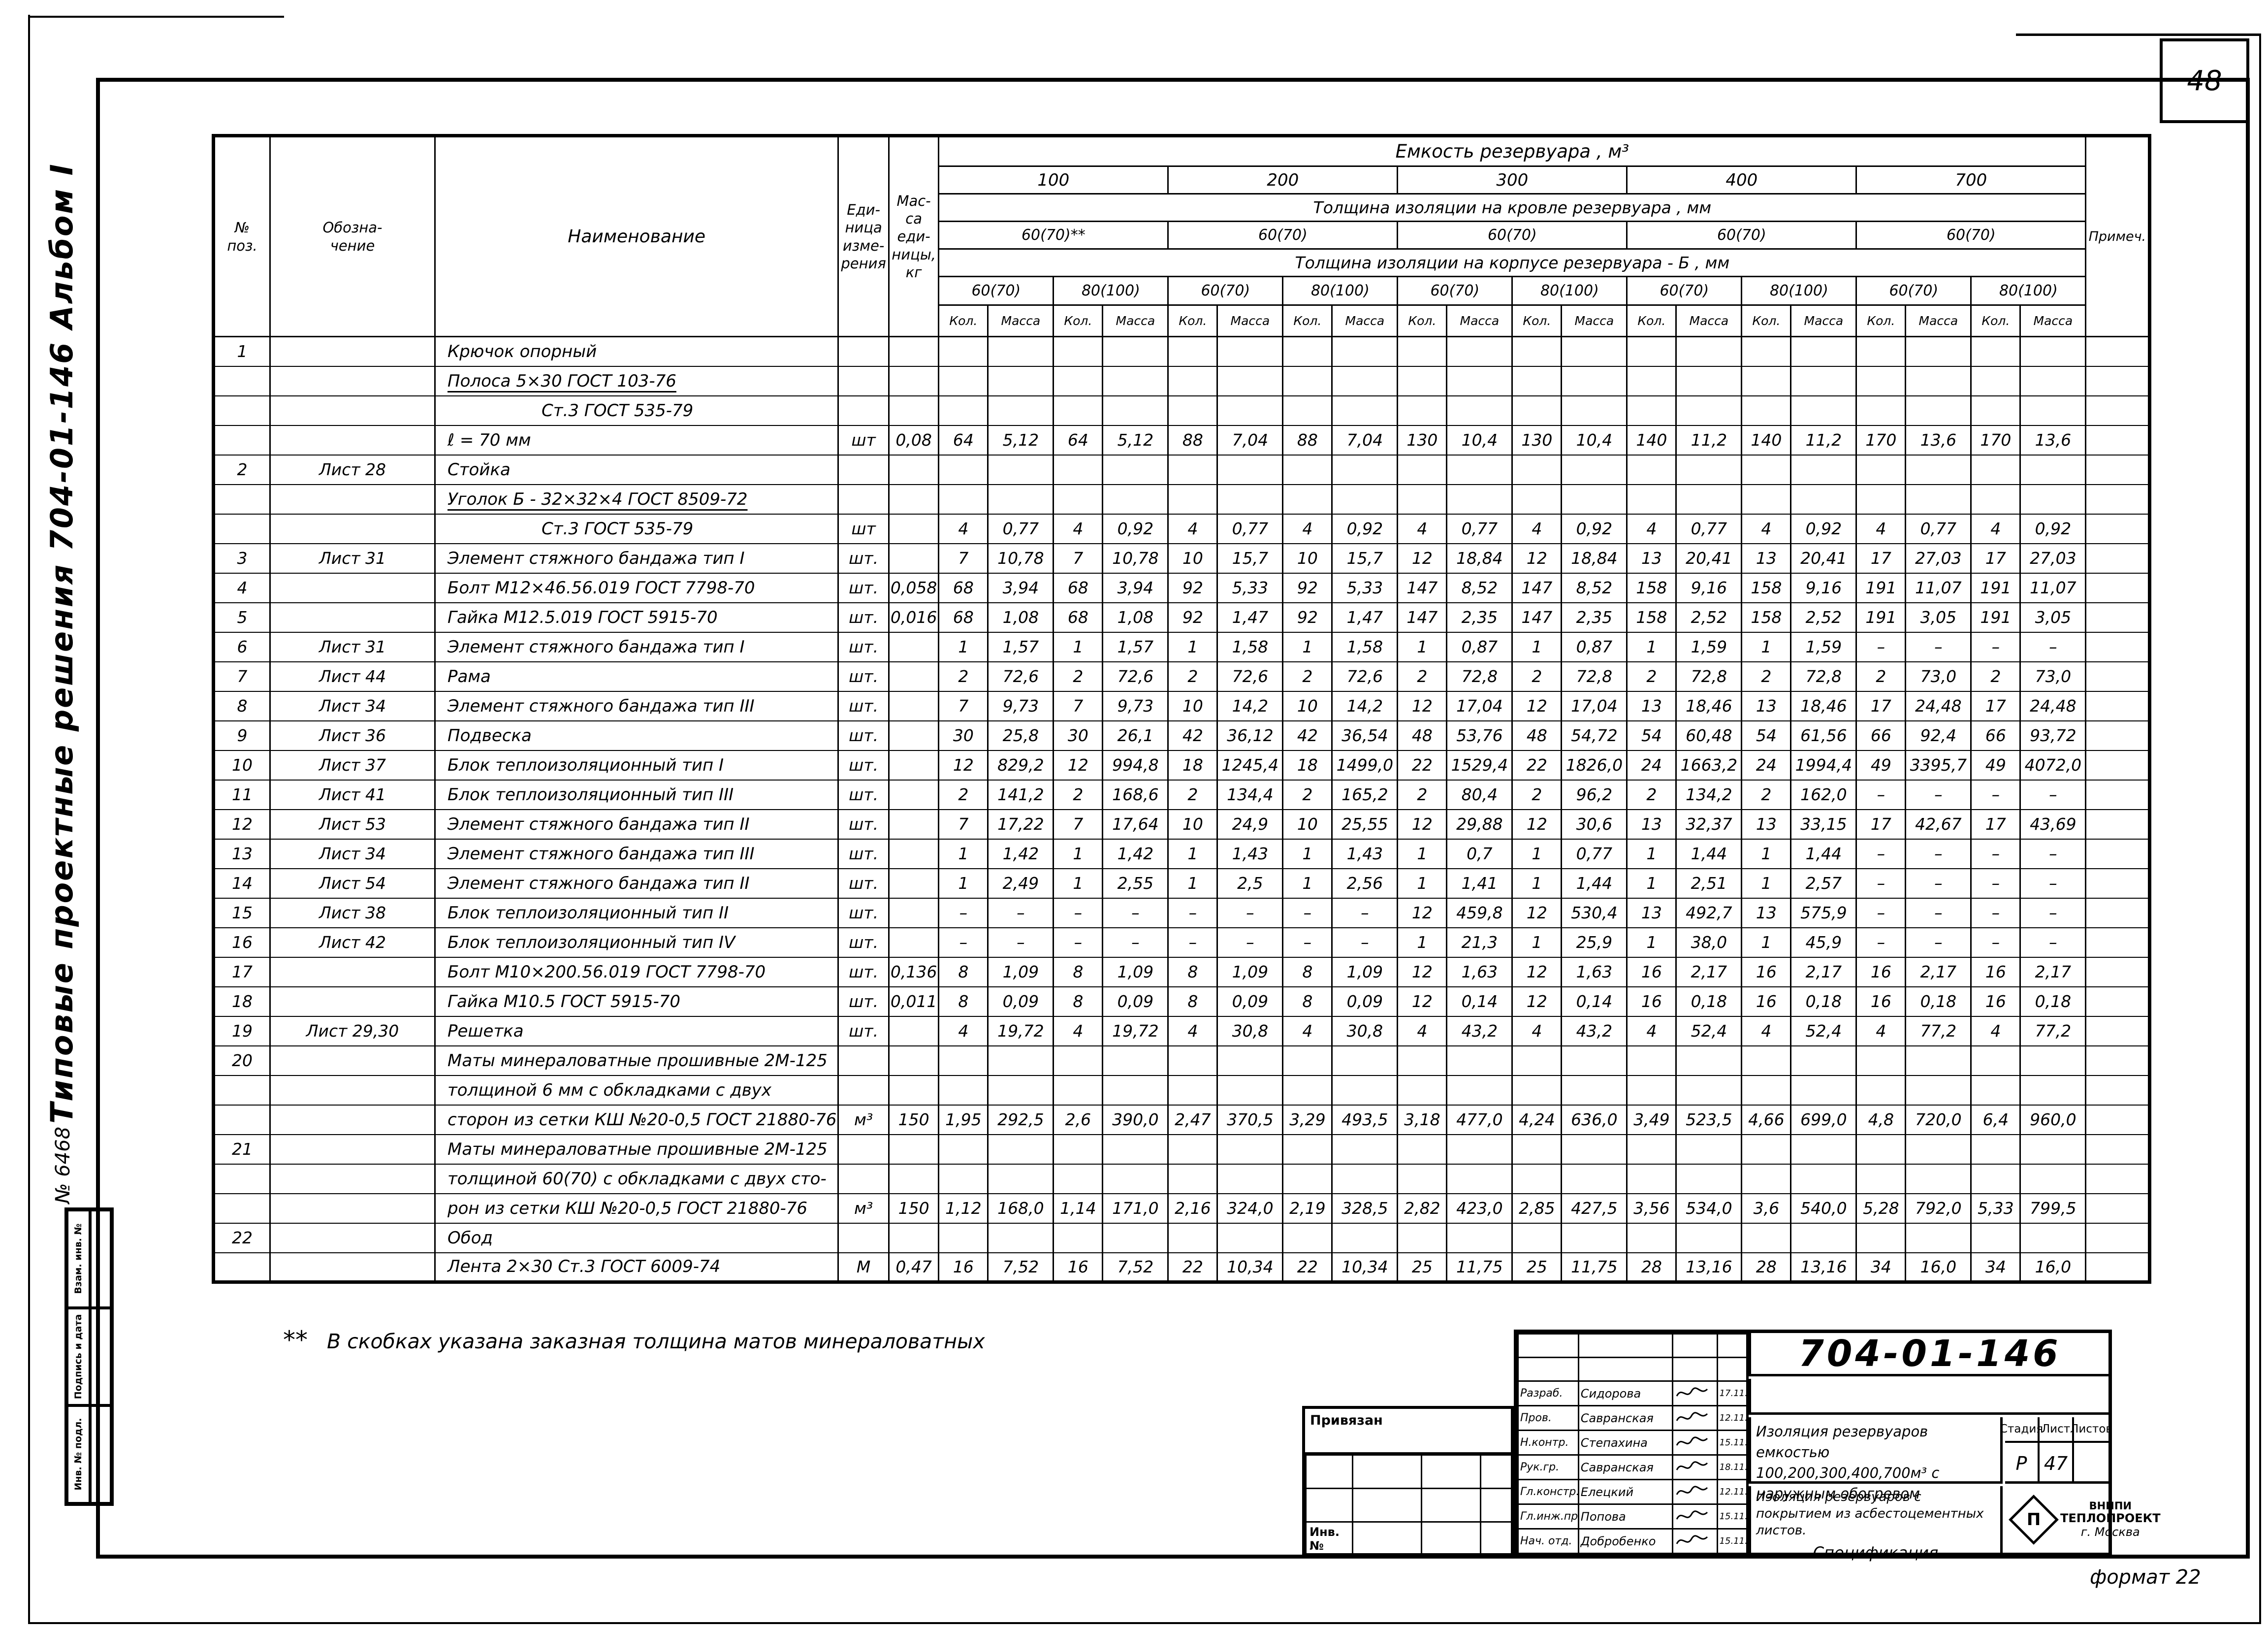 The image size is (2268, 1629). I want to click on mass-cell: 7,04, so click(1250, 440).